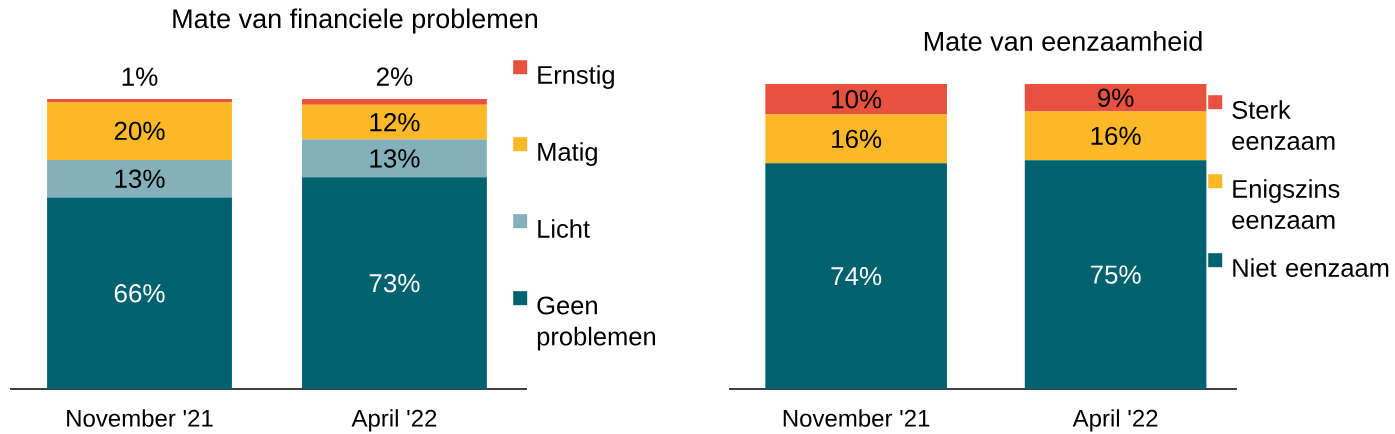 The height and width of the screenshot is (434, 1395). I want to click on data-label: 10%, so click(857, 99).